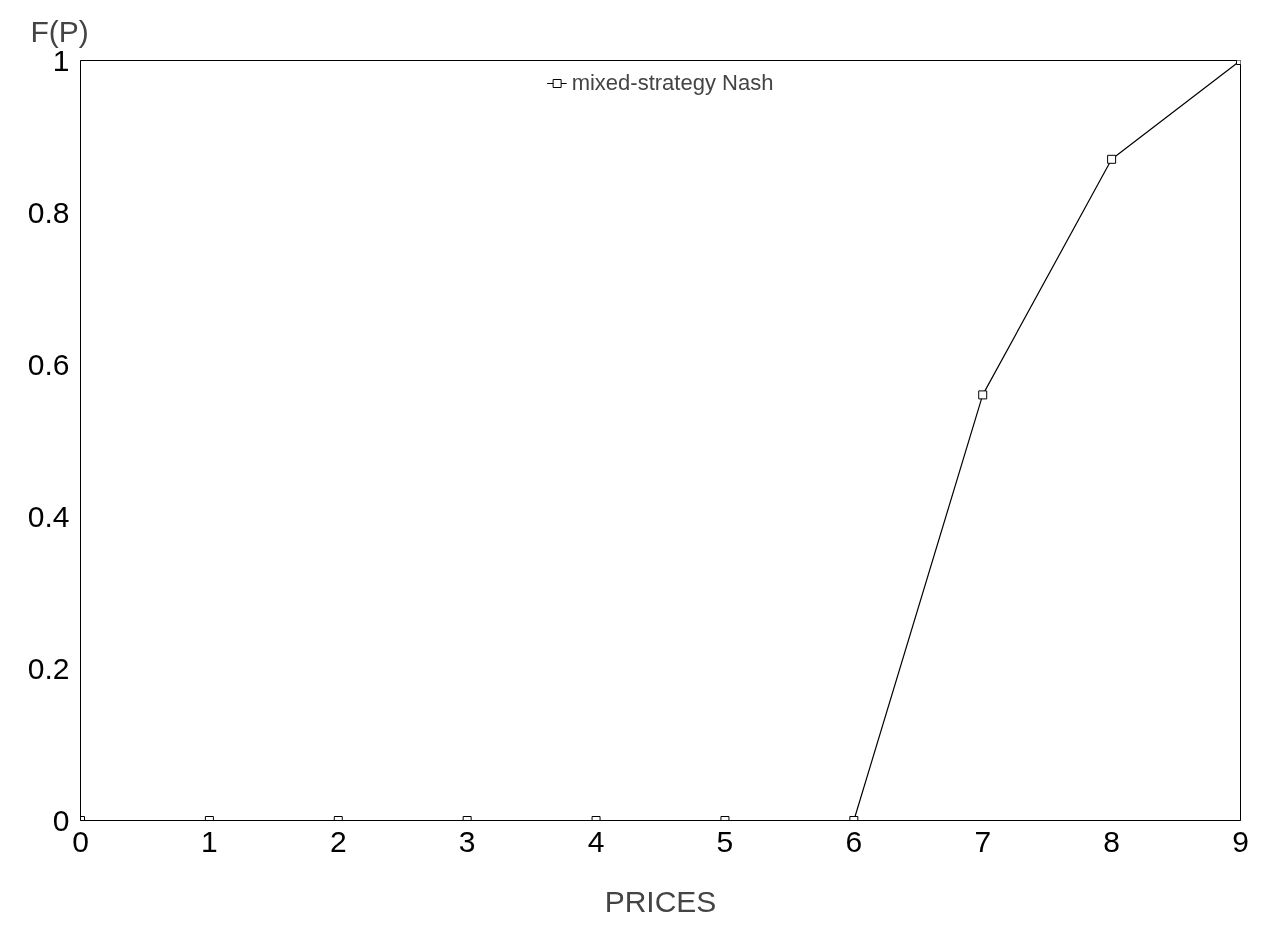 This screenshot has height=939, width=1284. I want to click on y-tick-label: 0.2, so click(48, 668).